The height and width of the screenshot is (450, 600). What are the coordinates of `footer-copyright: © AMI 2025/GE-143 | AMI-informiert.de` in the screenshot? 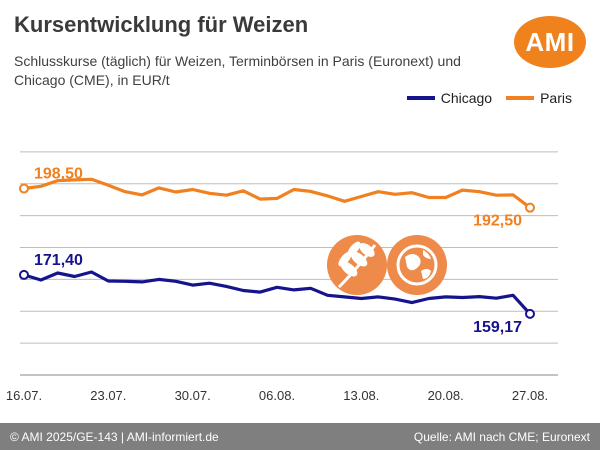 It's located at (114, 436).